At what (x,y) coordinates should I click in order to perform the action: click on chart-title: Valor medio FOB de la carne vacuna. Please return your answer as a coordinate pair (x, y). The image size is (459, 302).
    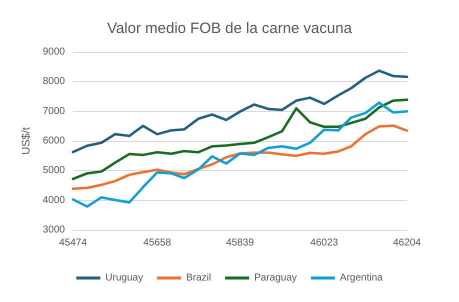
    Looking at the image, I should click on (230, 28).